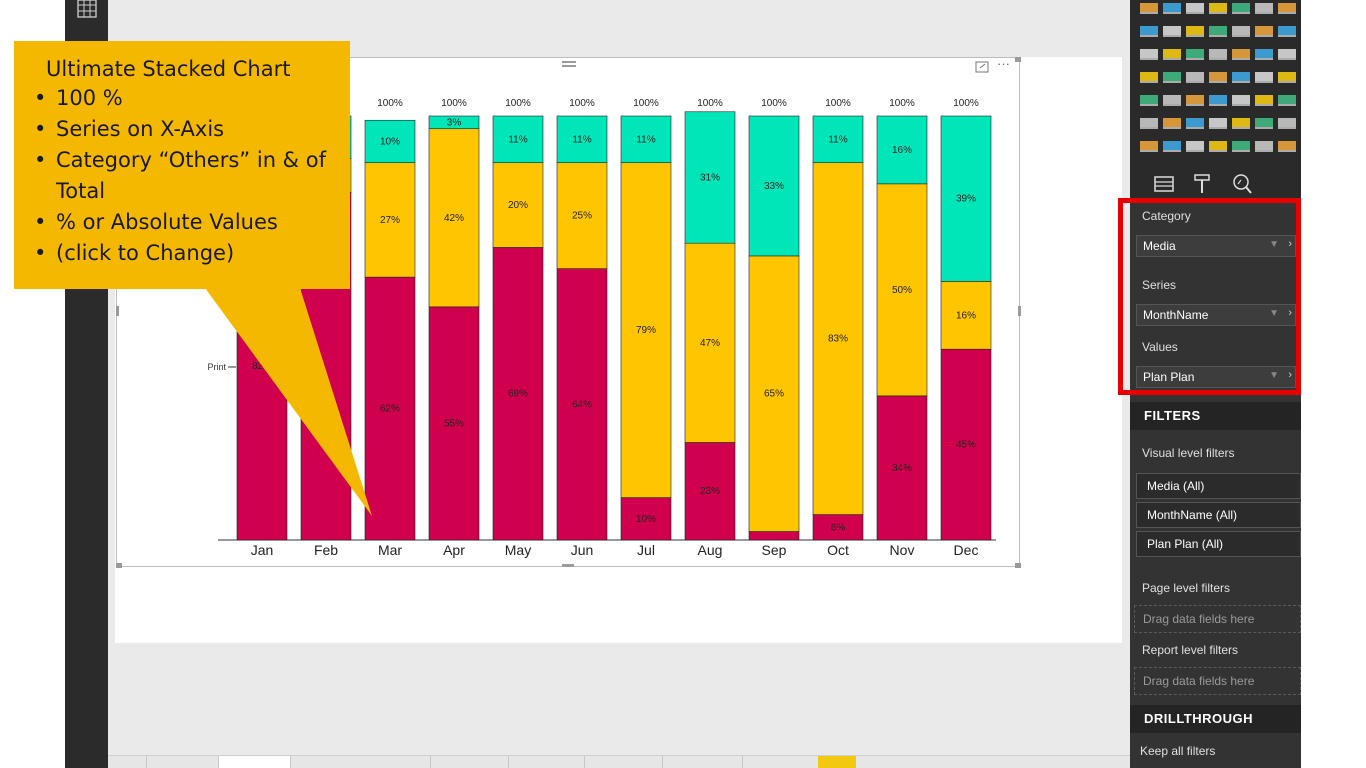 This screenshot has width=1366, height=768. I want to click on report-filters-drop-zone: Drag data fields here, so click(1217, 681).